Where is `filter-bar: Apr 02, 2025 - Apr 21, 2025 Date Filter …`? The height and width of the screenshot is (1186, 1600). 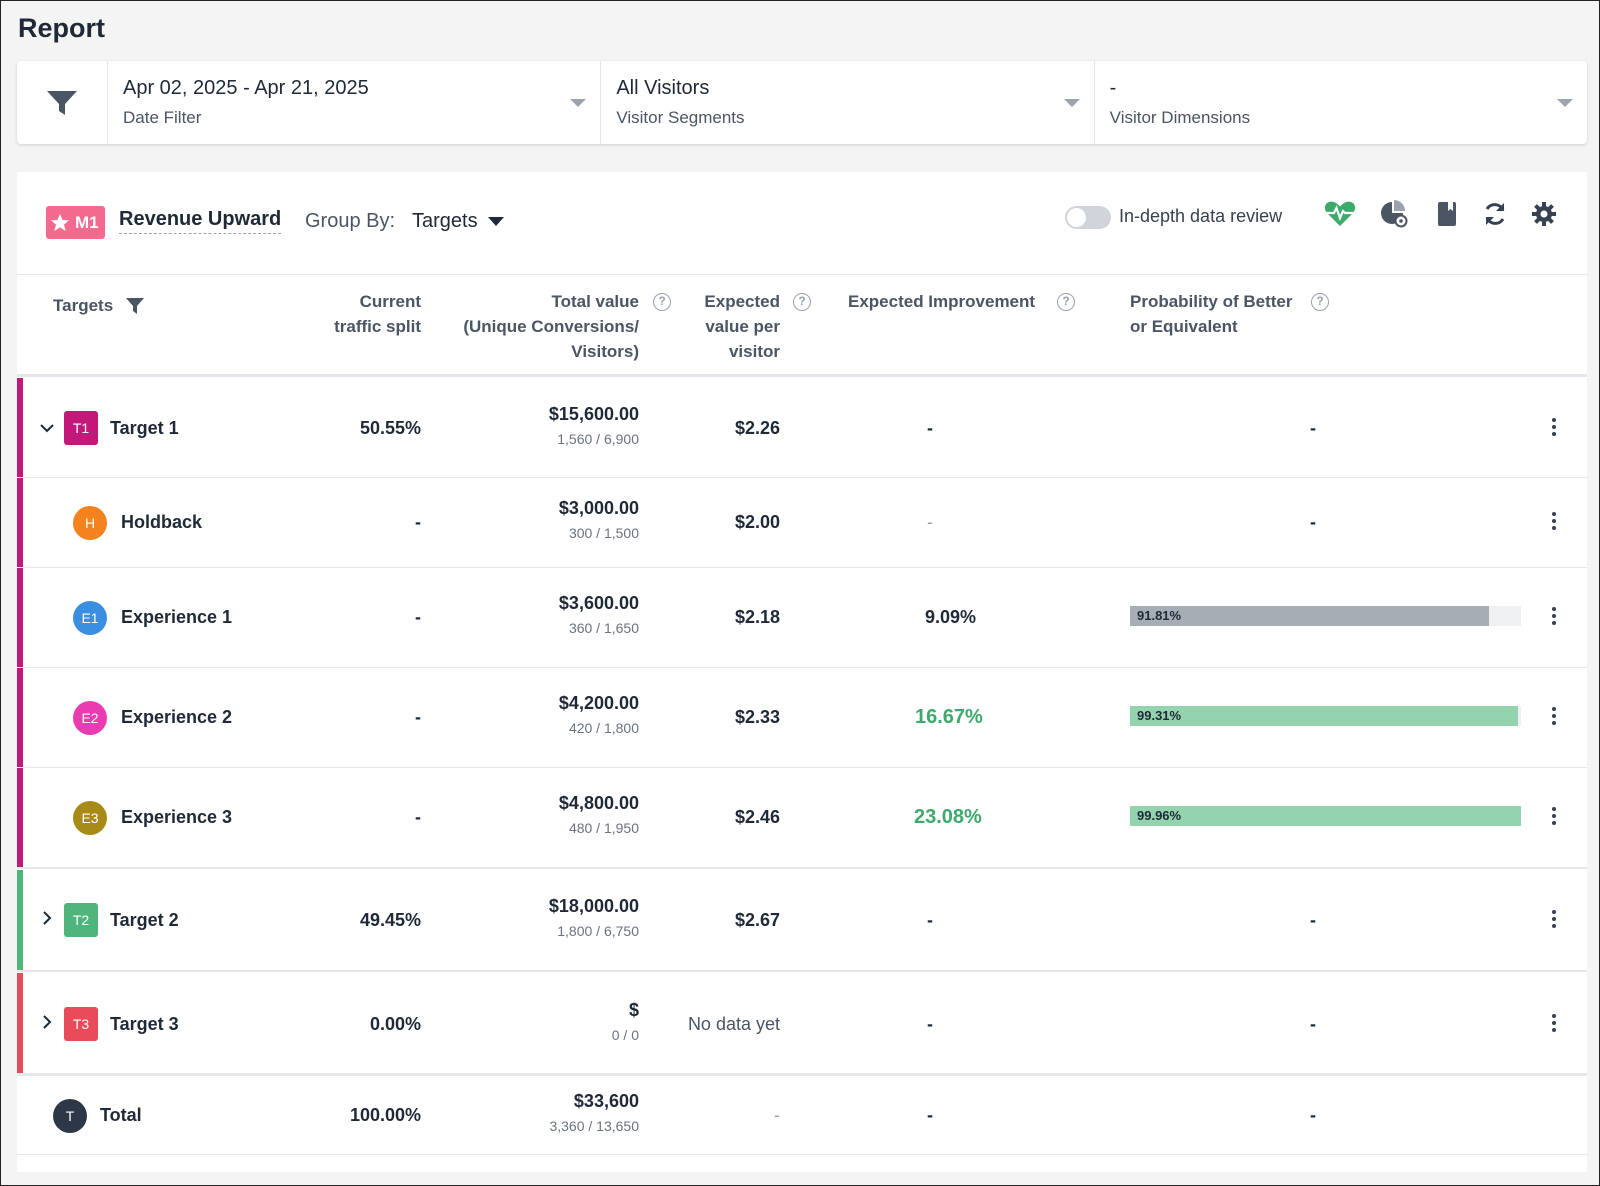
filter-bar: Apr 02, 2025 - Apr 21, 2025 Date Filter … is located at coordinates (802, 102).